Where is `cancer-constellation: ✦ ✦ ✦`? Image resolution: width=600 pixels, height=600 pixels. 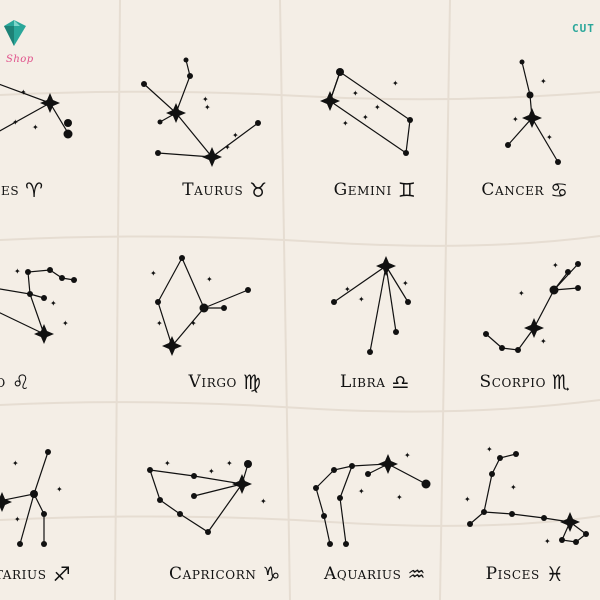 cancer-constellation: ✦ ✦ ✦ is located at coordinates (533, 112).